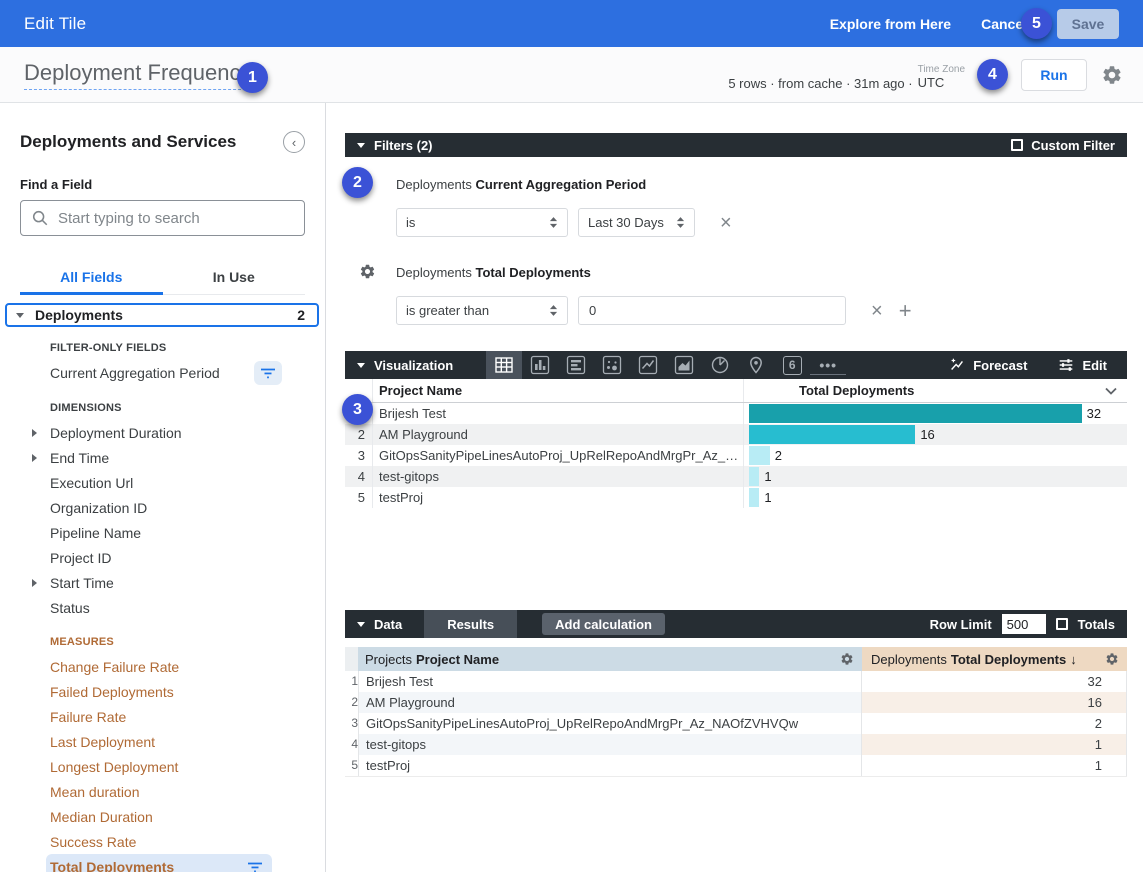 Image resolution: width=1143 pixels, height=872 pixels. Describe the element at coordinates (648, 365) in the screenshot. I see `viz-type-line-chart-icon` at that location.